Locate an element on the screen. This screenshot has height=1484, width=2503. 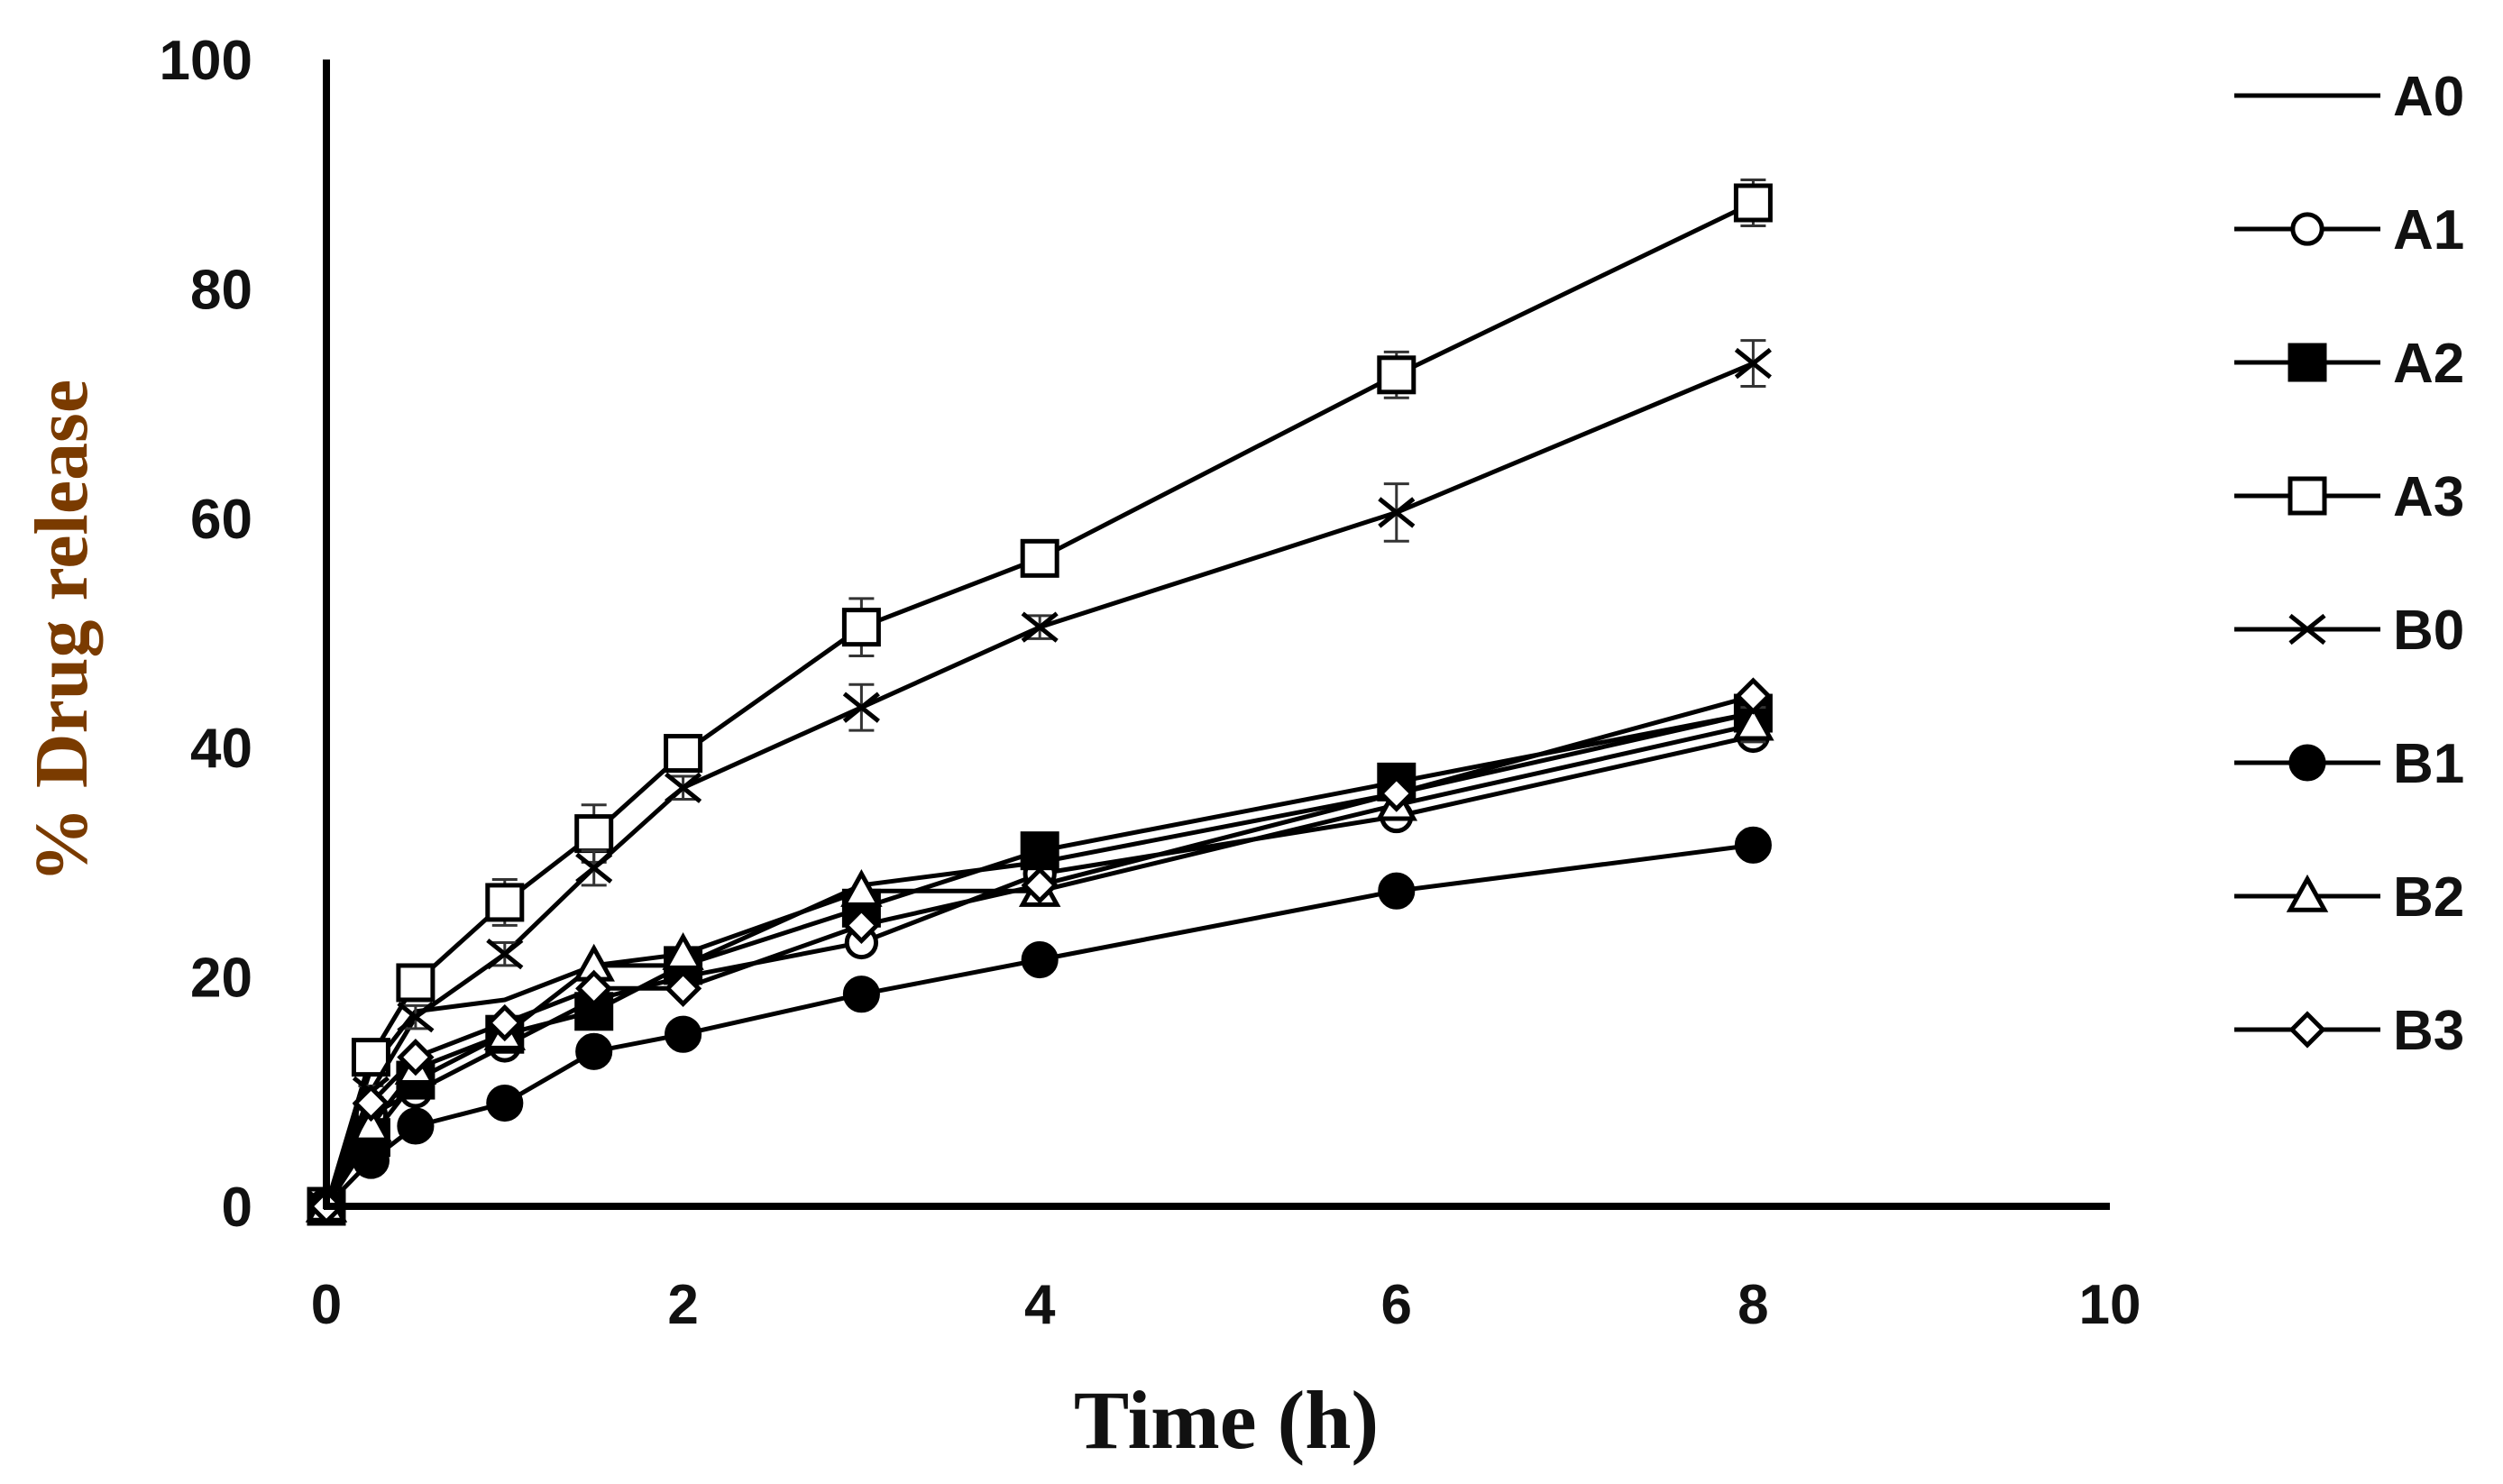
x-axis-title: Time (h) is located at coordinates (1226, 1420).